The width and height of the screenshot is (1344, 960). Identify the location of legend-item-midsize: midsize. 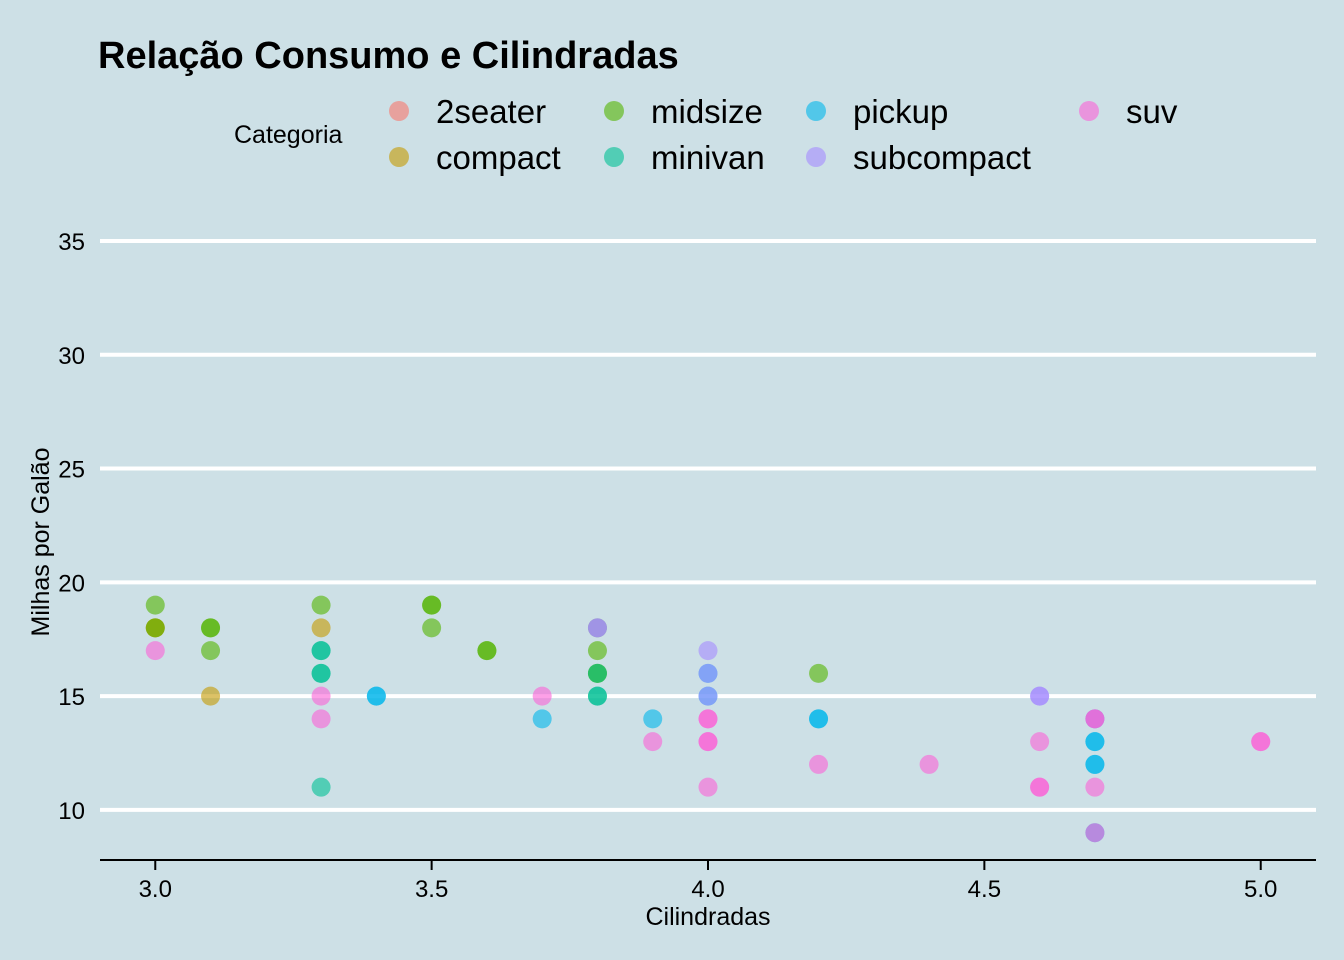
(683, 111).